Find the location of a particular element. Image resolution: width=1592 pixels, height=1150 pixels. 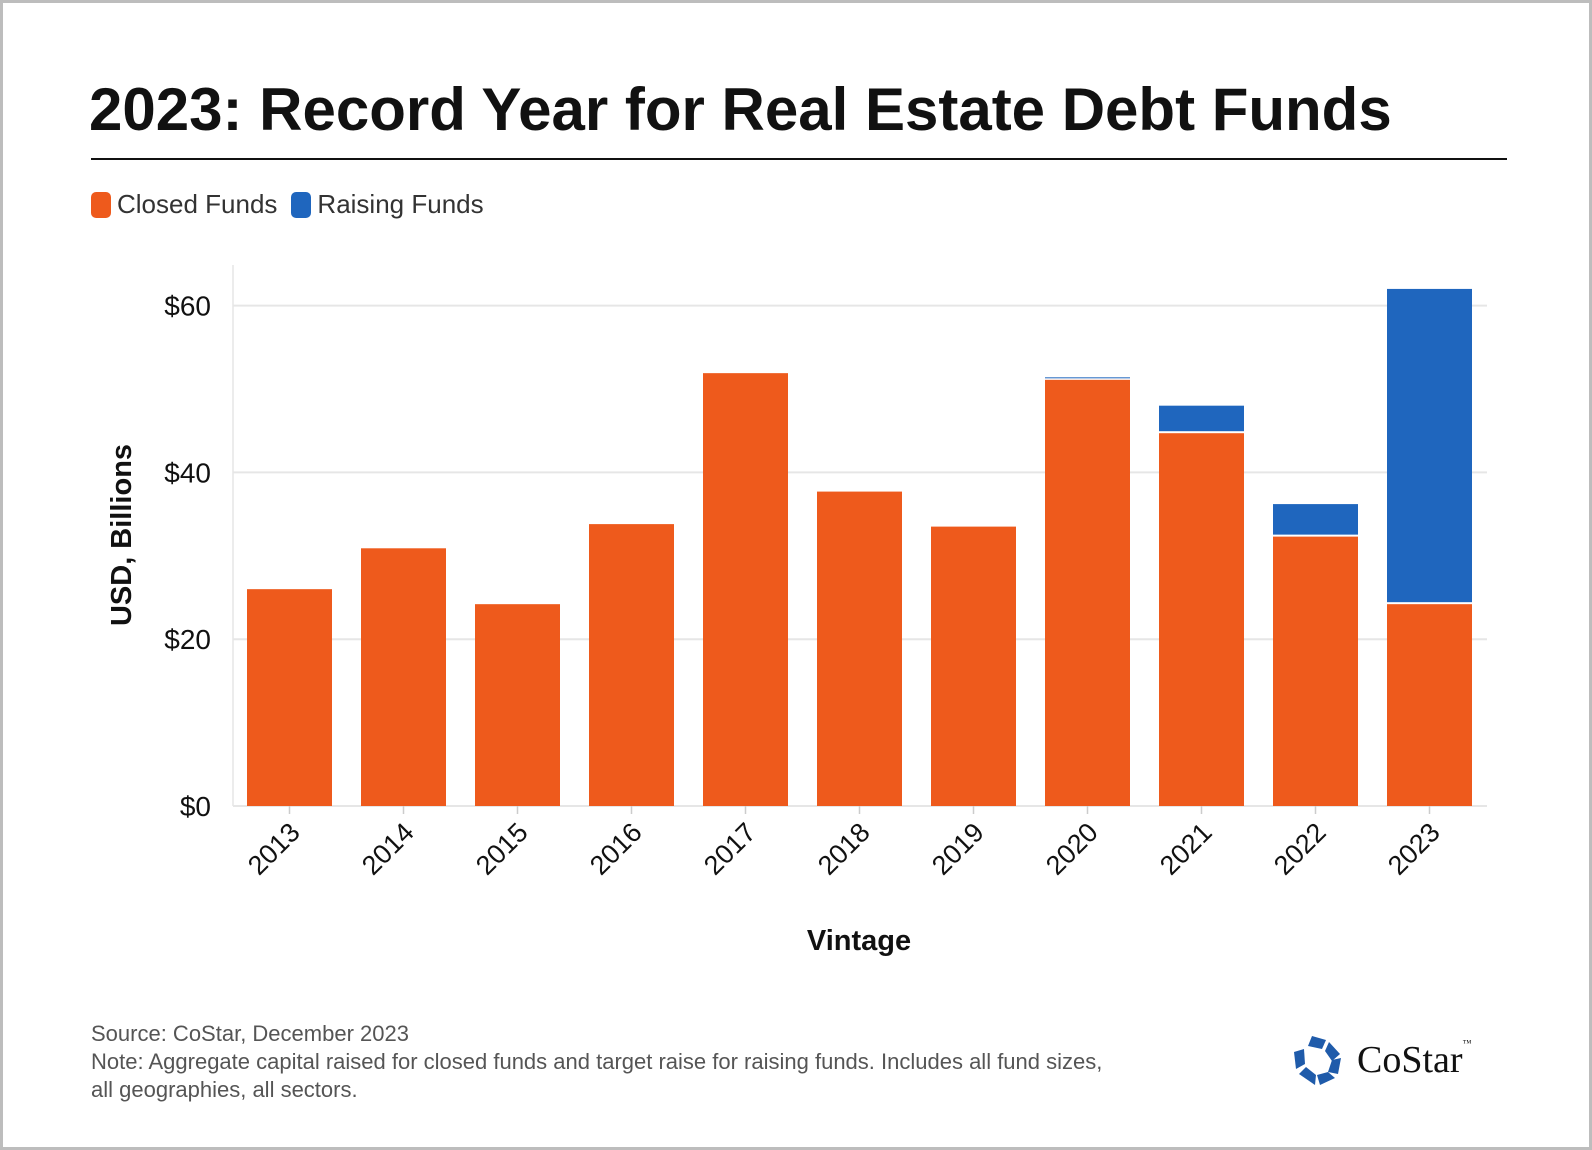

bar-closed-2023 is located at coordinates (1429, 705).